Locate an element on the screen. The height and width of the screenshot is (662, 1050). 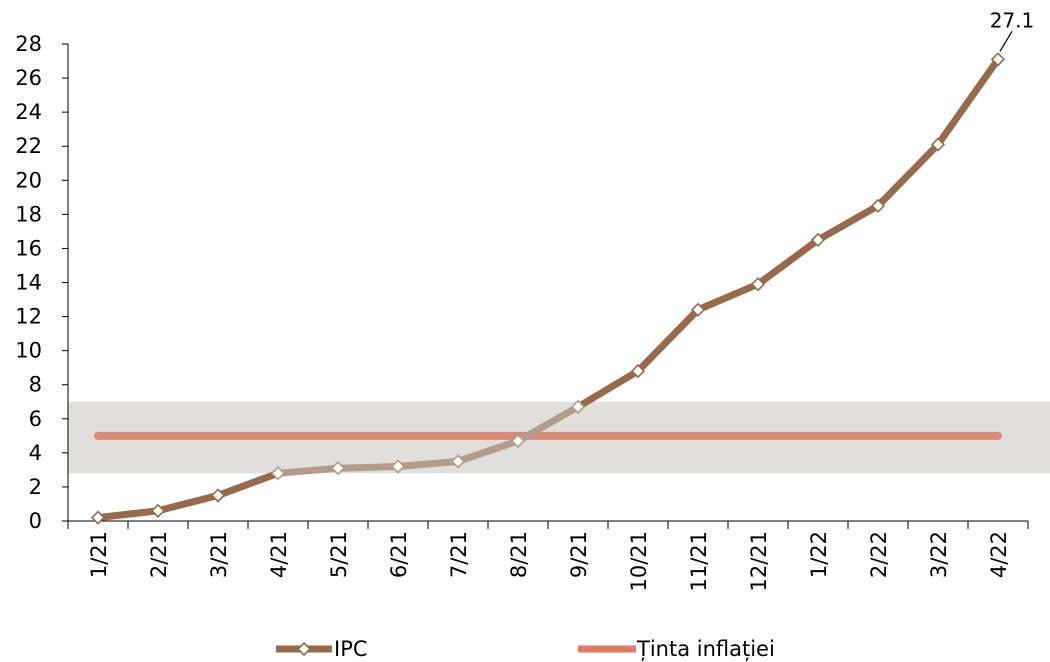
x-tick-label: 8/21 is located at coordinates (519, 554).